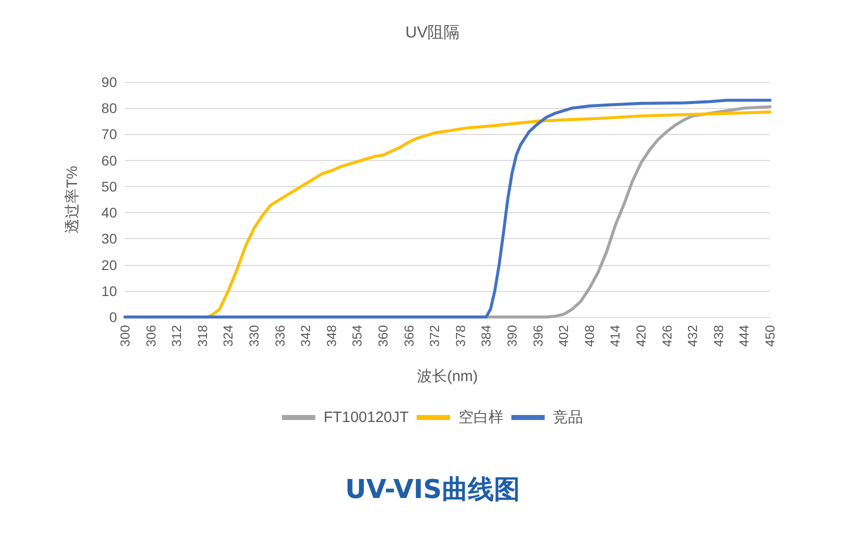 The image size is (865, 544). Describe the element at coordinates (331, 336) in the screenshot. I see `x-tick-label: 348` at that location.